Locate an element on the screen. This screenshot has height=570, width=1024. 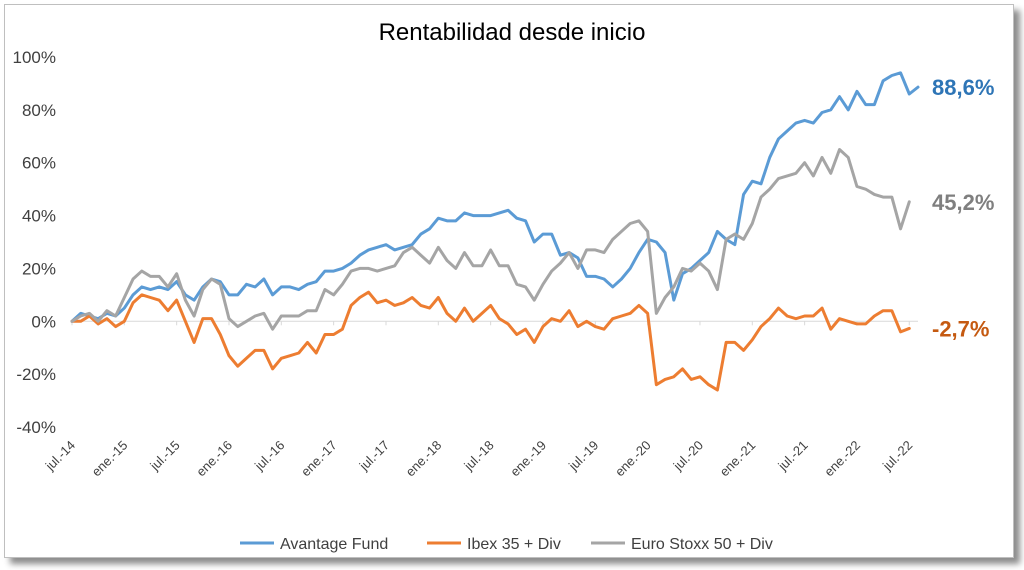
x-tick-label: ene.-15 is located at coordinates (110, 459).